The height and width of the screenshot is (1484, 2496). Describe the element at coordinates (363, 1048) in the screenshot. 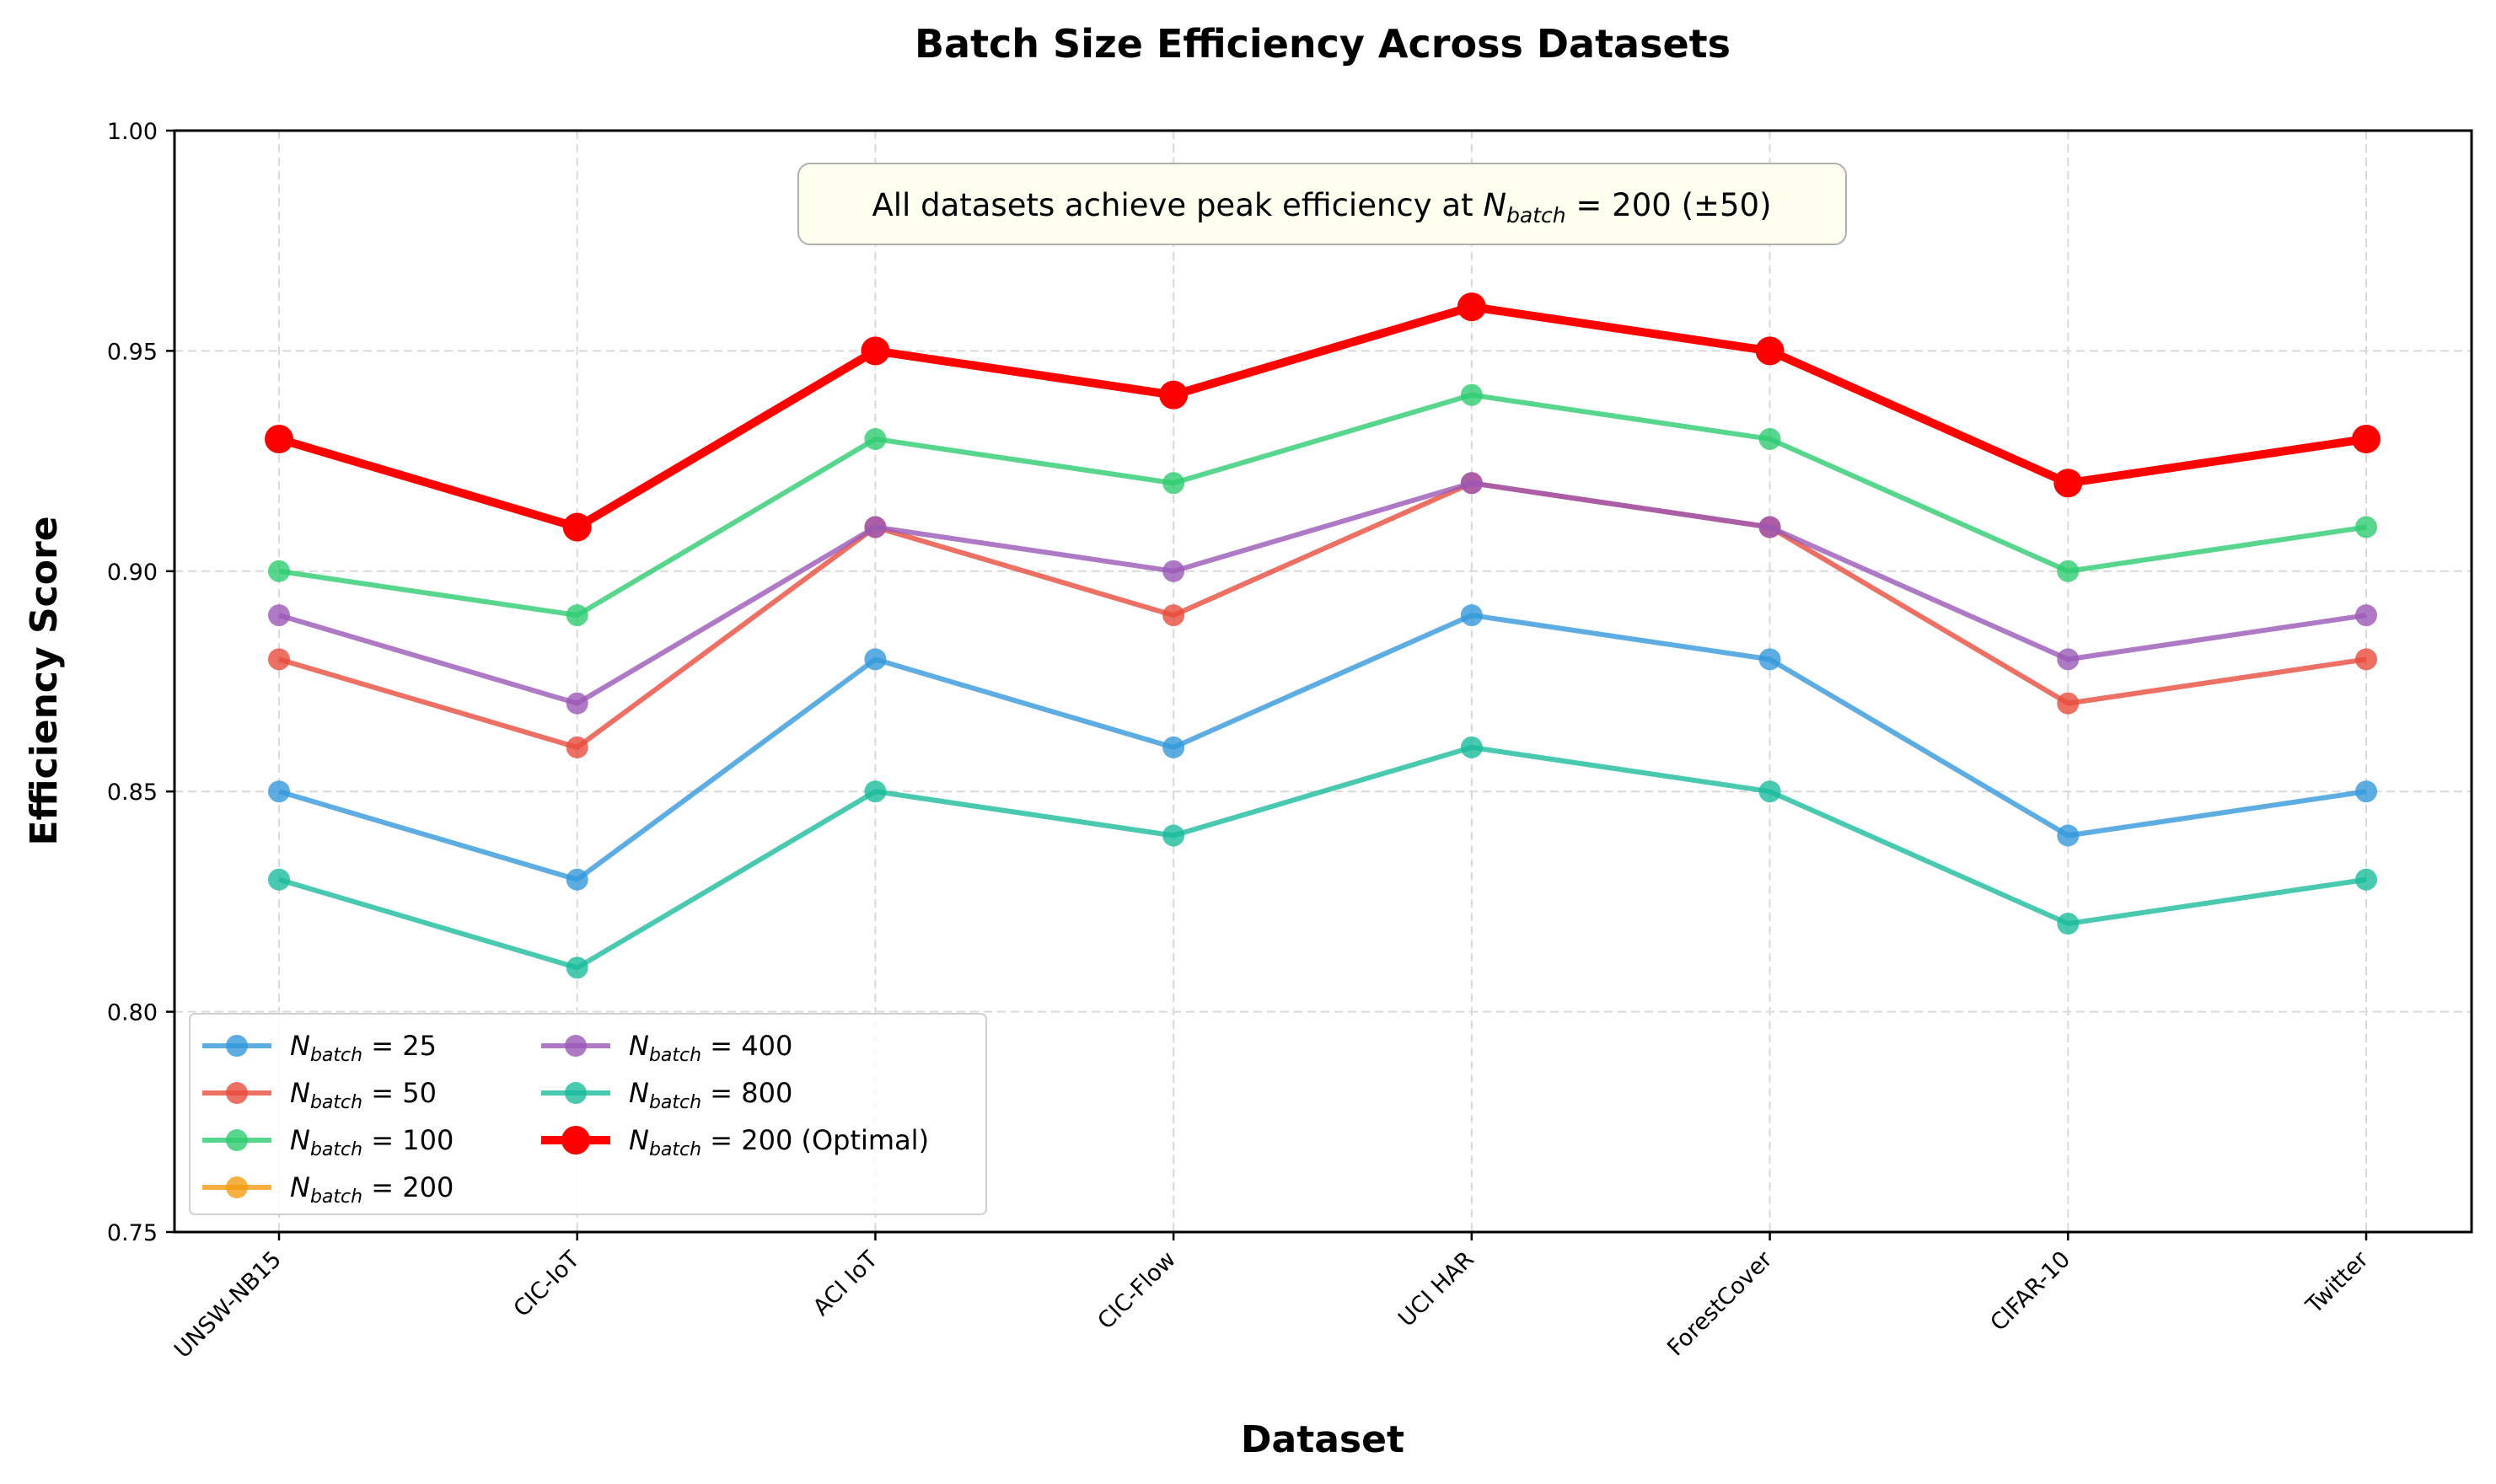

I see `legend-label: Nbatch = 25` at that location.